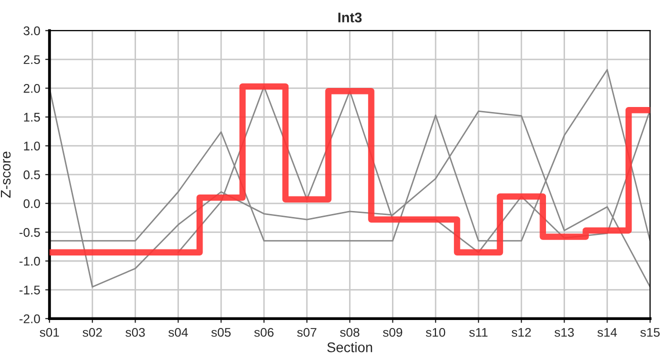 The image size is (660, 360). What do you see at coordinates (436, 332) in the screenshot?
I see `x-tick-label: s10` at bounding box center [436, 332].